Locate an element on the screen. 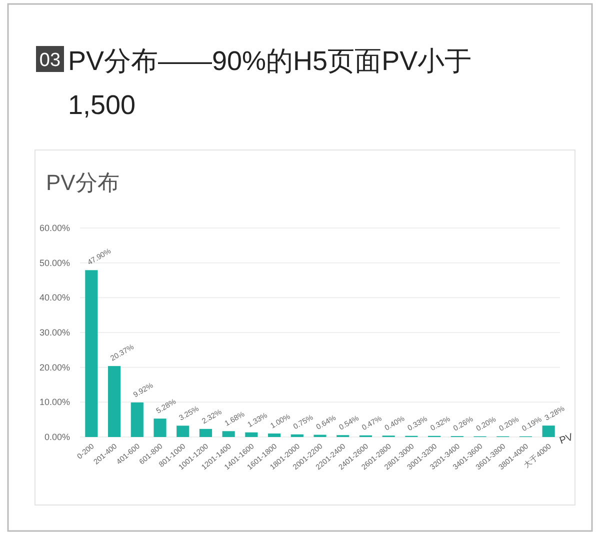 This screenshot has height=535, width=600. y-tick-label: 20.00% is located at coordinates (54, 367).